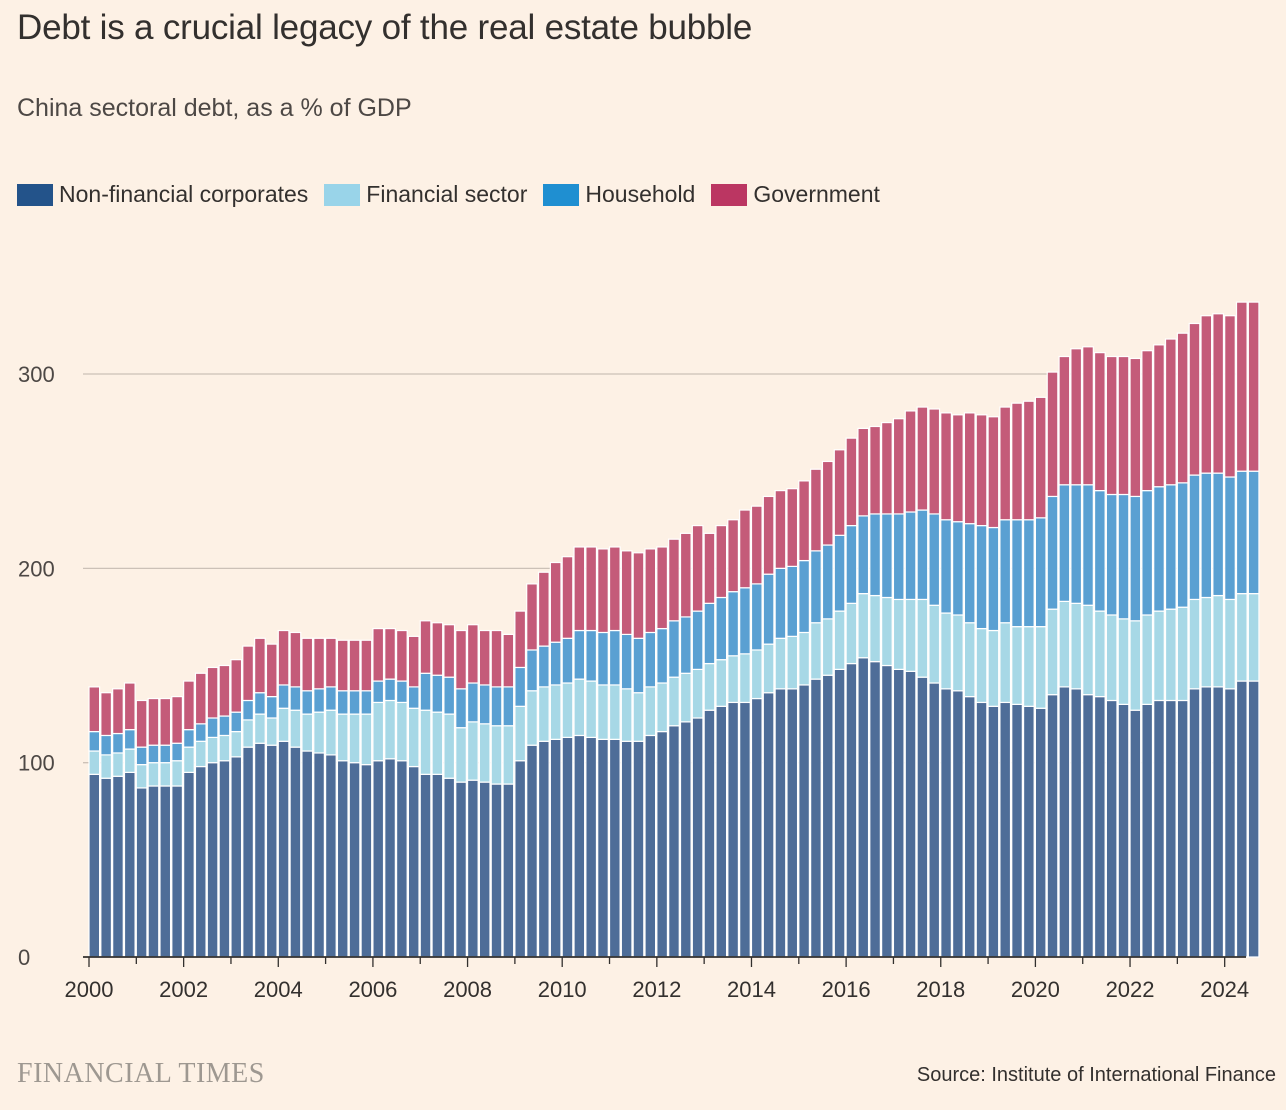 The width and height of the screenshot is (1286, 1110). I want to click on legend-label-financial-sector: Financial sector, so click(447, 194).